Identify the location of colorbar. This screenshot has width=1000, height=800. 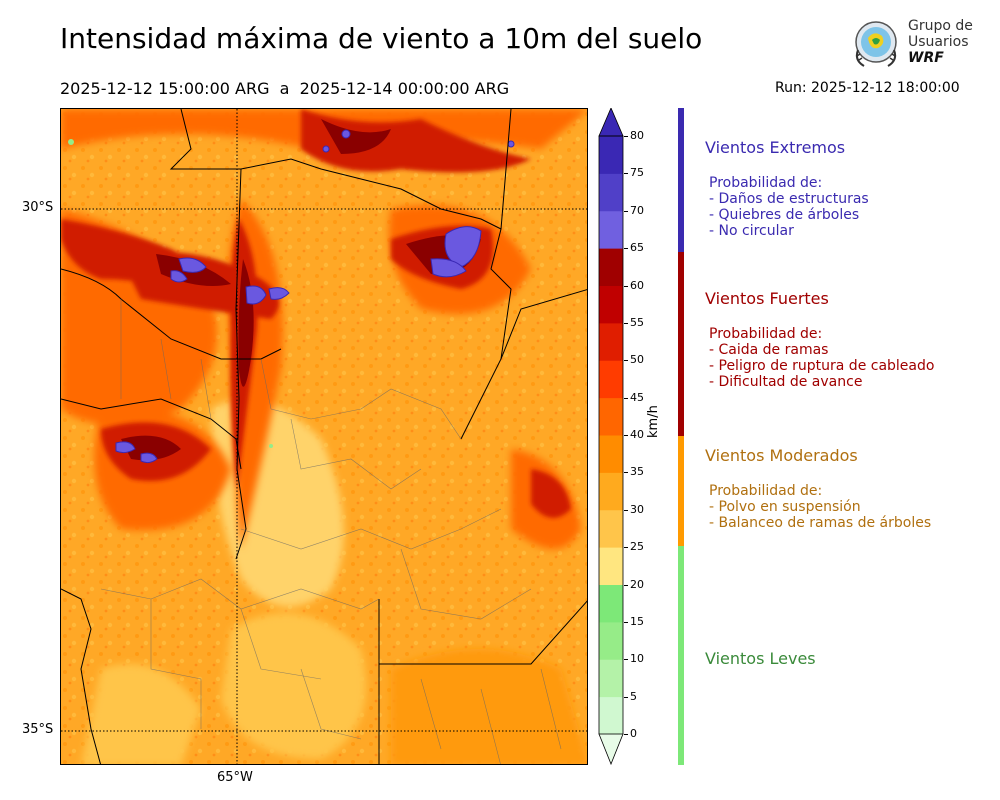
(611, 437).